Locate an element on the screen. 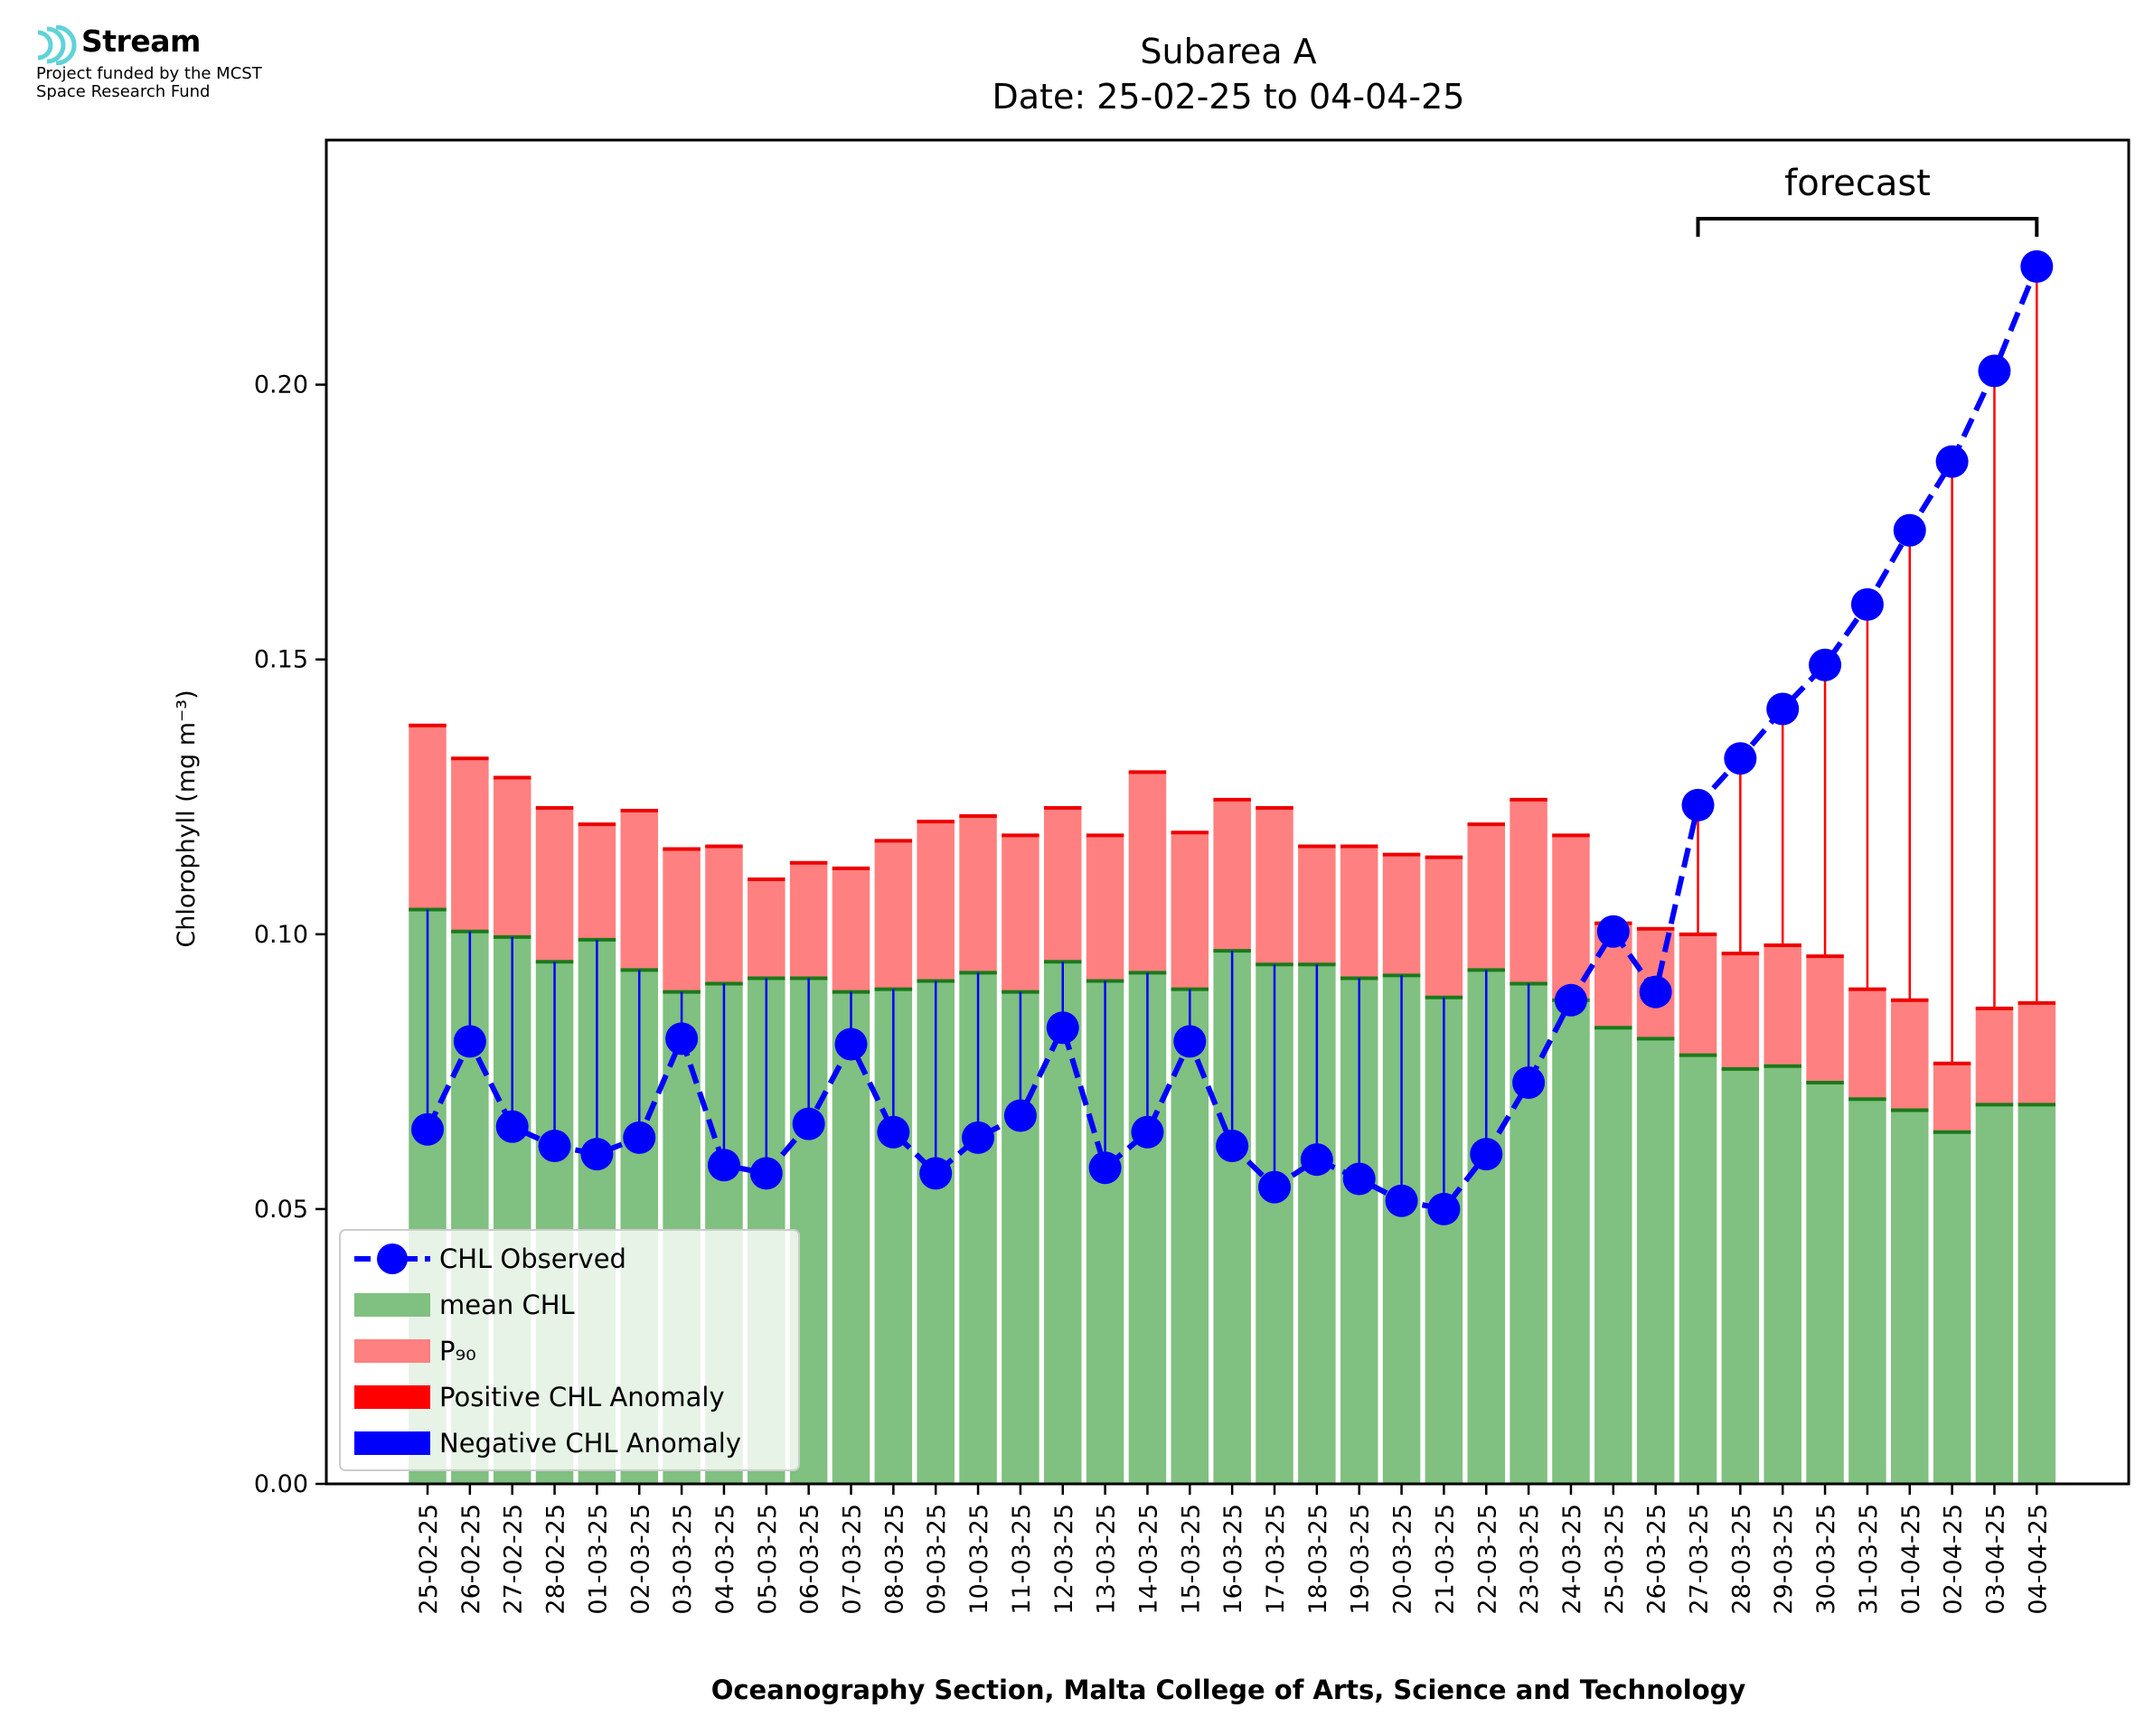 The width and height of the screenshot is (2154, 1736). x-tick-label: 04-03-25 is located at coordinates (725, 1560).